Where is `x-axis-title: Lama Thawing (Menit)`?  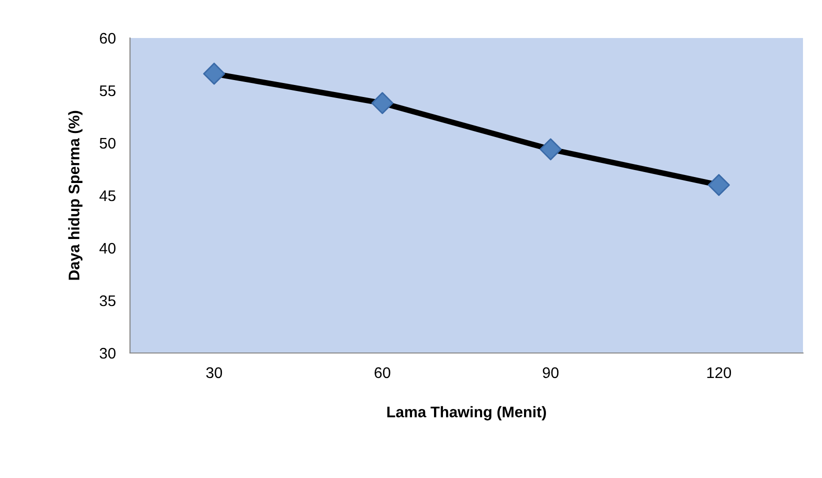
x-axis-title: Lama Thawing (Menit) is located at coordinates (466, 413).